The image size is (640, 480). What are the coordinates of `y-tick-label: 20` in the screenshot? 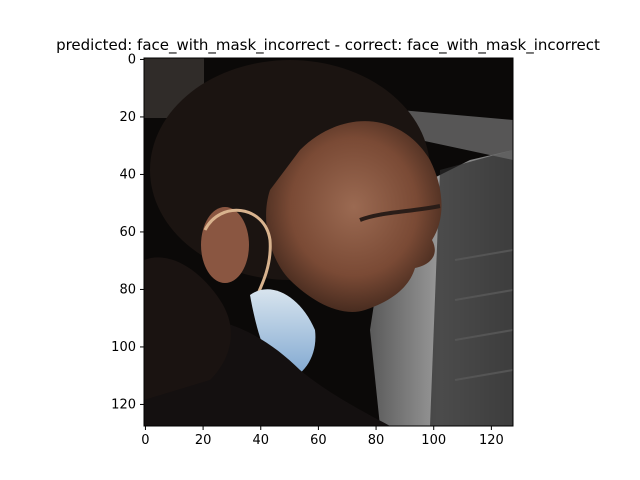 It's located at (127, 117).